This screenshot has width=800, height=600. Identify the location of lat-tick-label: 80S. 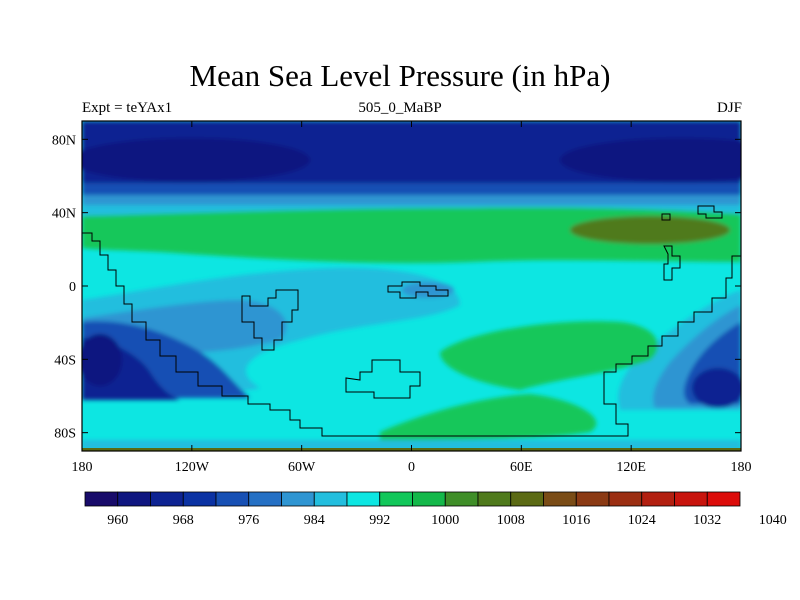
(65, 434).